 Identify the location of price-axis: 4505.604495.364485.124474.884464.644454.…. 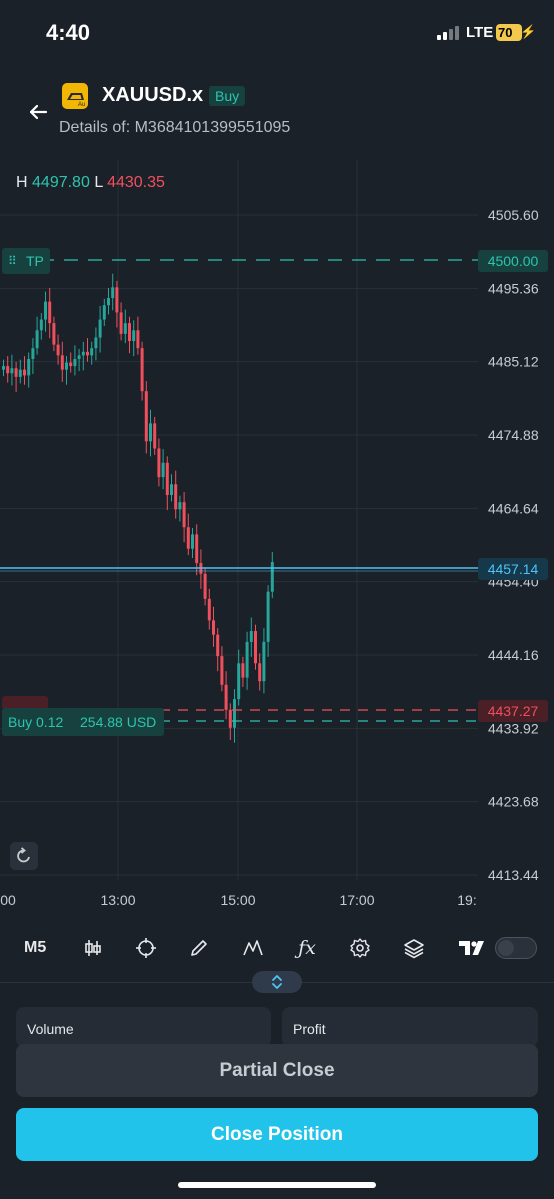
(513, 545).